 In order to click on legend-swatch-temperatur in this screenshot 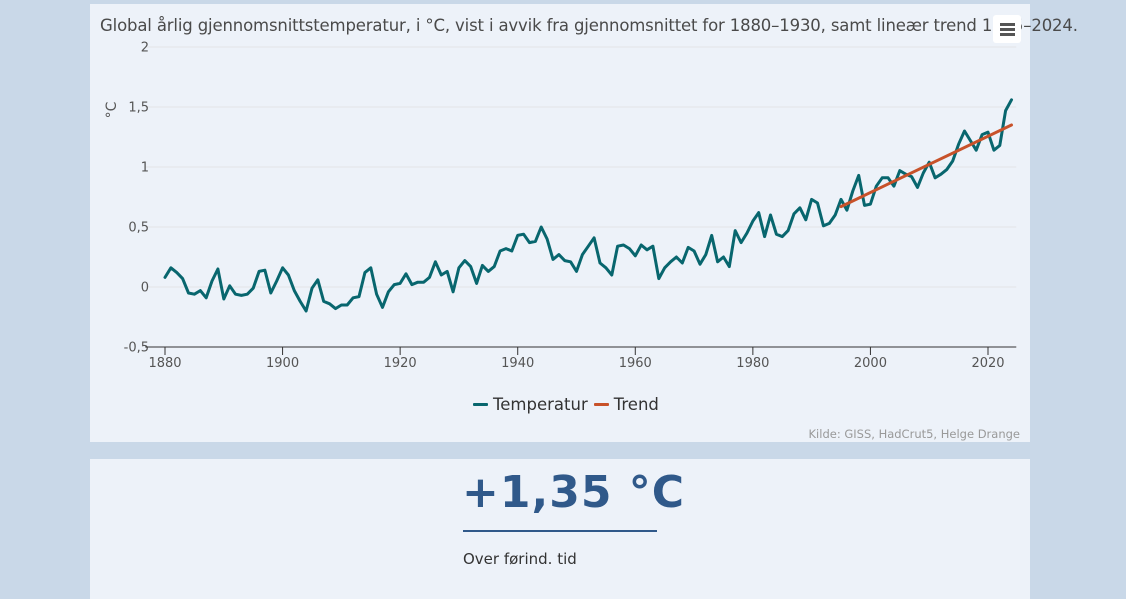, I will do `click(480, 404)`.